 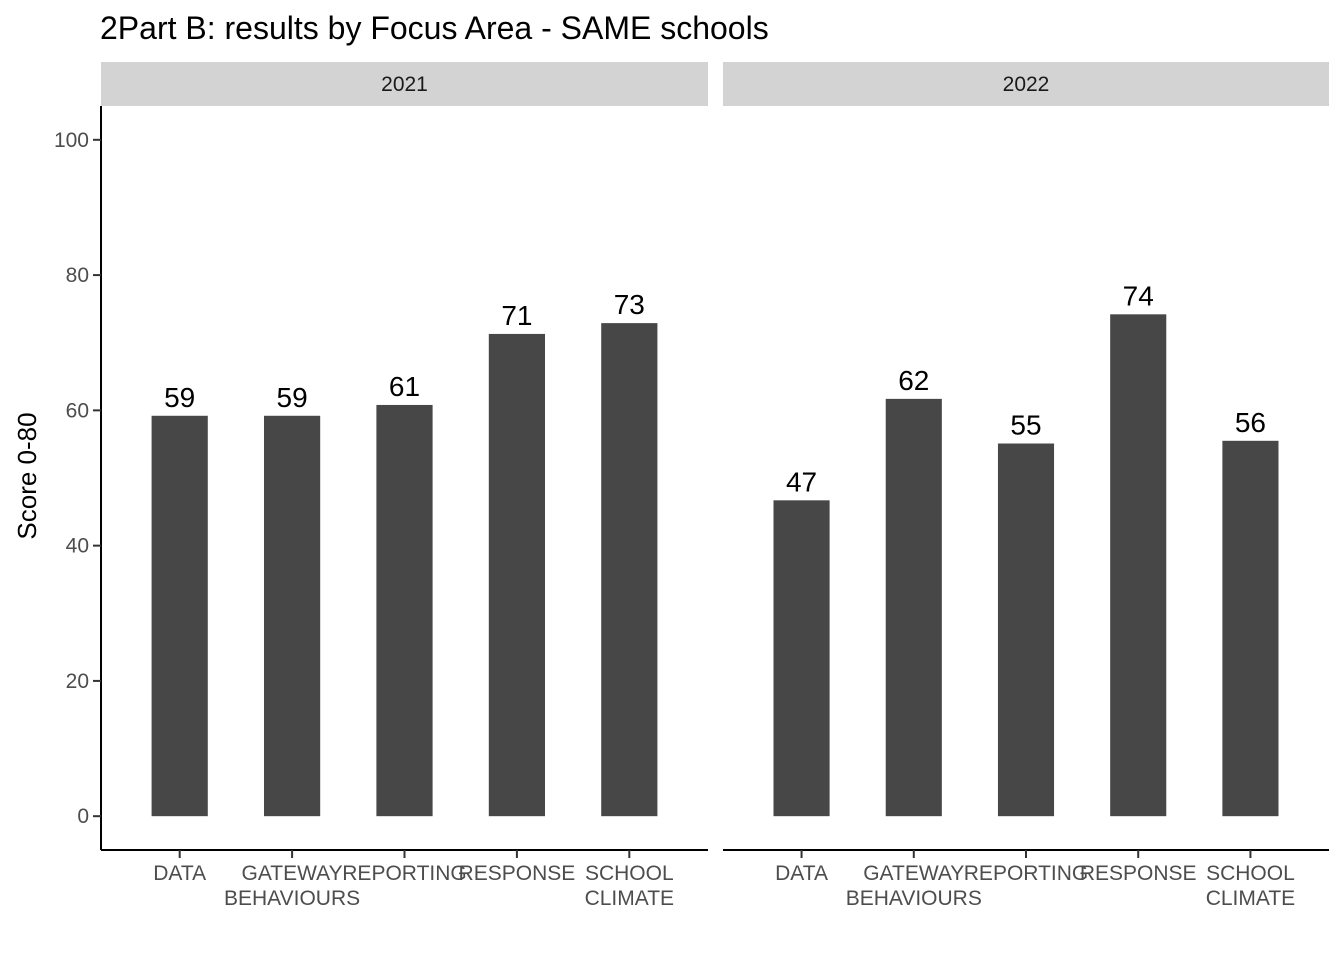 What do you see at coordinates (1250, 422) in the screenshot?
I see `bar-value-label: 56` at bounding box center [1250, 422].